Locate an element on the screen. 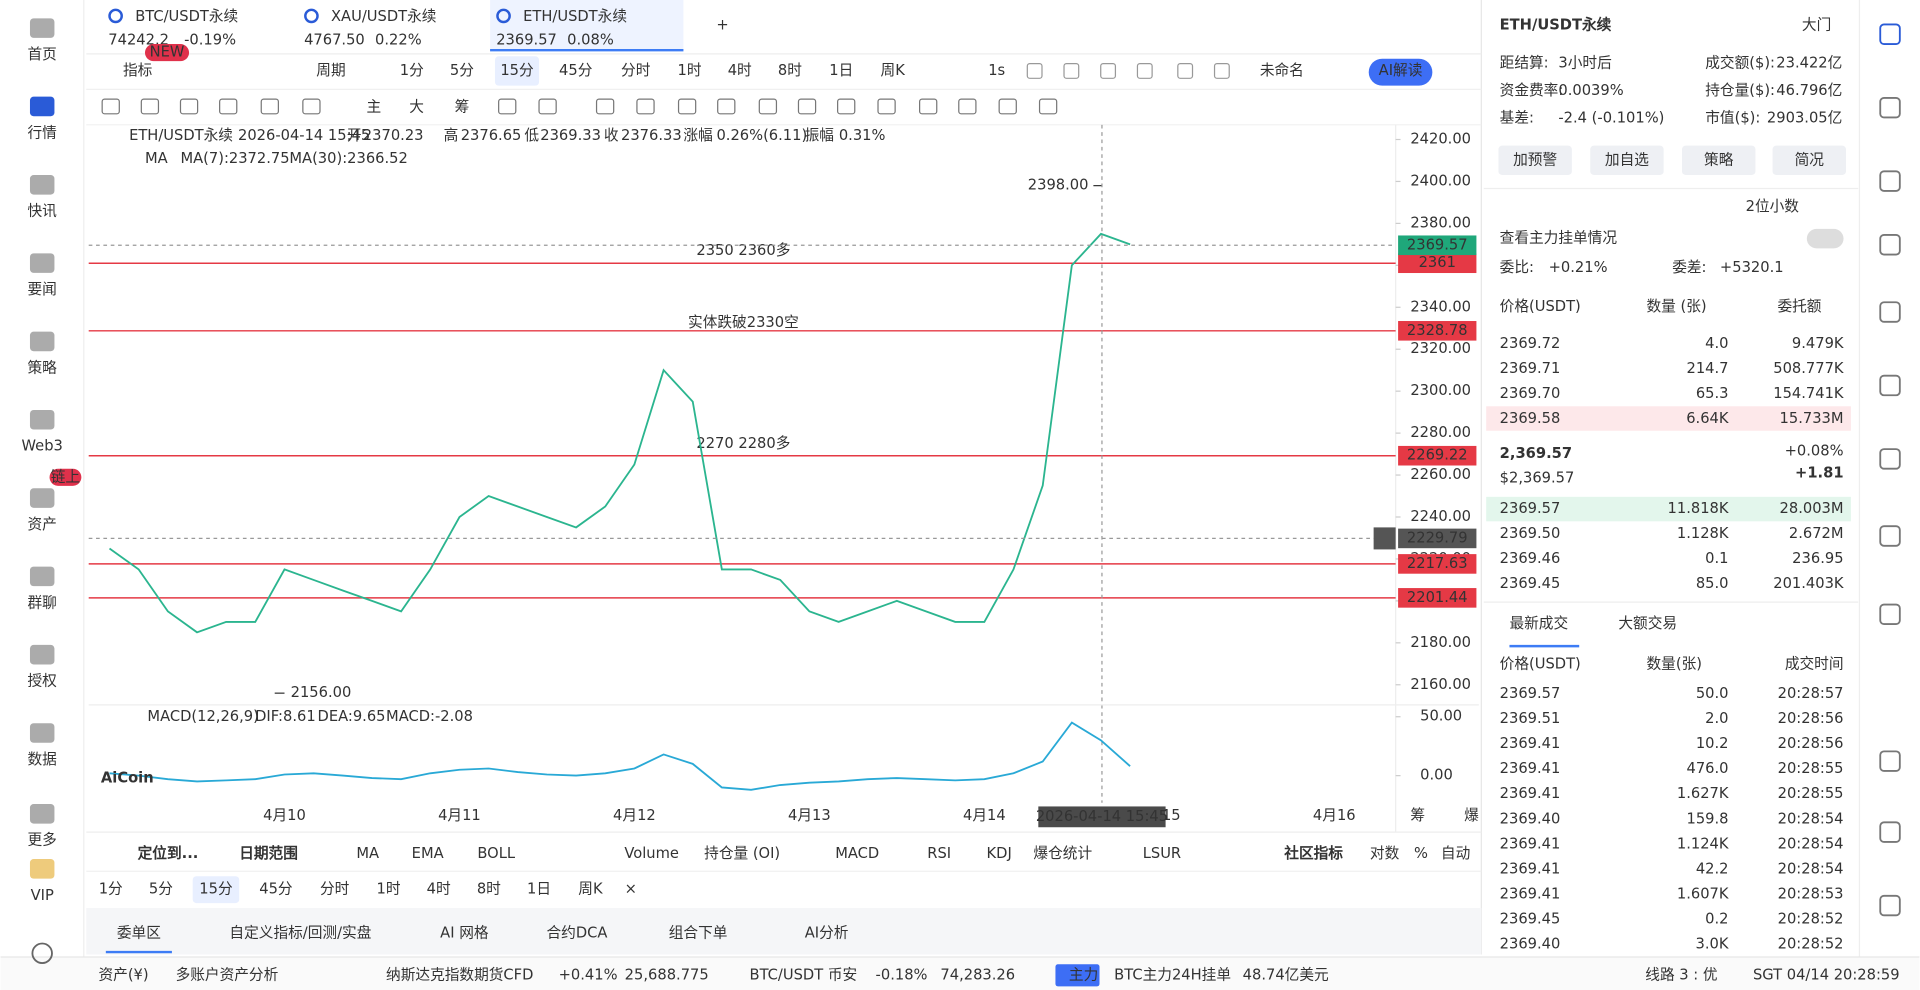 The height and width of the screenshot is (990, 1920). book-amount: 154.741K is located at coordinates (1808, 393).